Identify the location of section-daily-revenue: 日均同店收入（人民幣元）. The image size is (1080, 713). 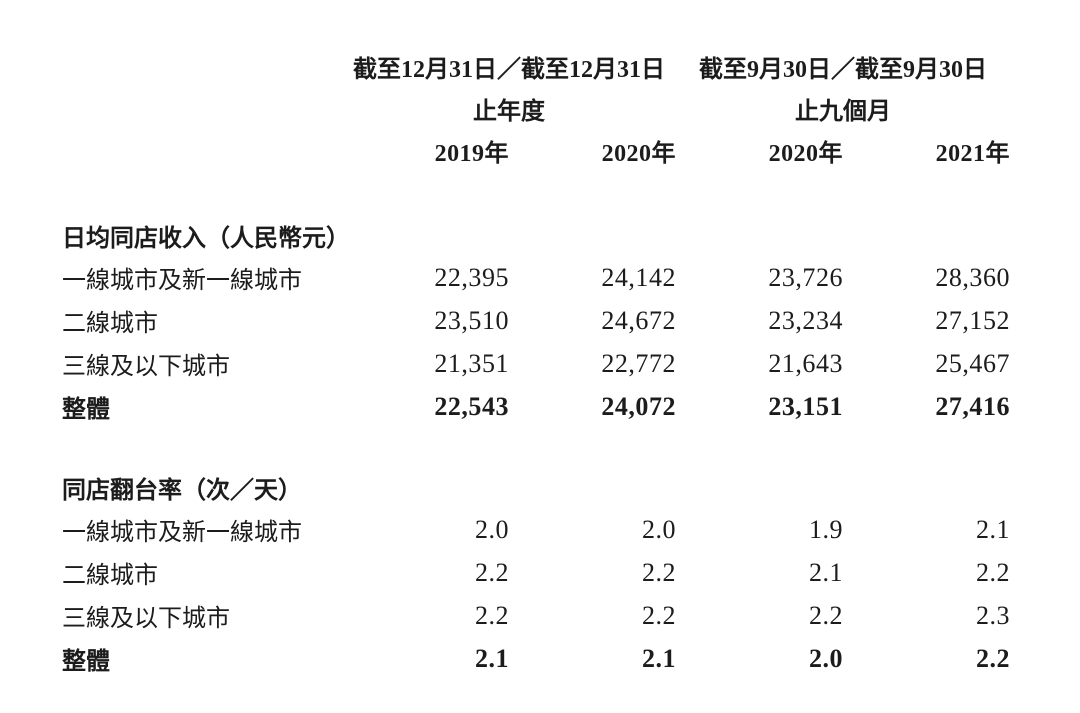
(536, 235).